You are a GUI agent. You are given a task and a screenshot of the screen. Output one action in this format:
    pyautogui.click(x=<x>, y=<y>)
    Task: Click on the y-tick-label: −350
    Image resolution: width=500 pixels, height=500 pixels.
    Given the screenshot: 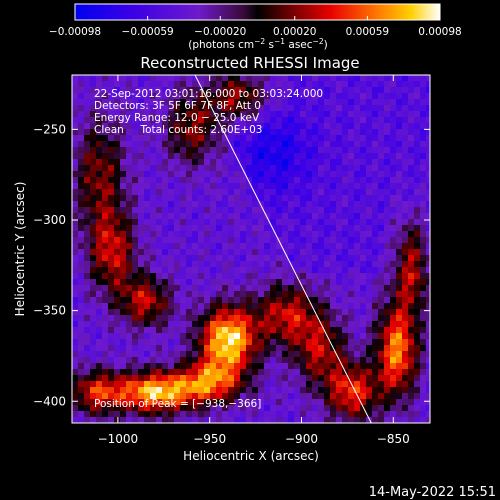 What is the action you would take?
    pyautogui.click(x=49, y=311)
    